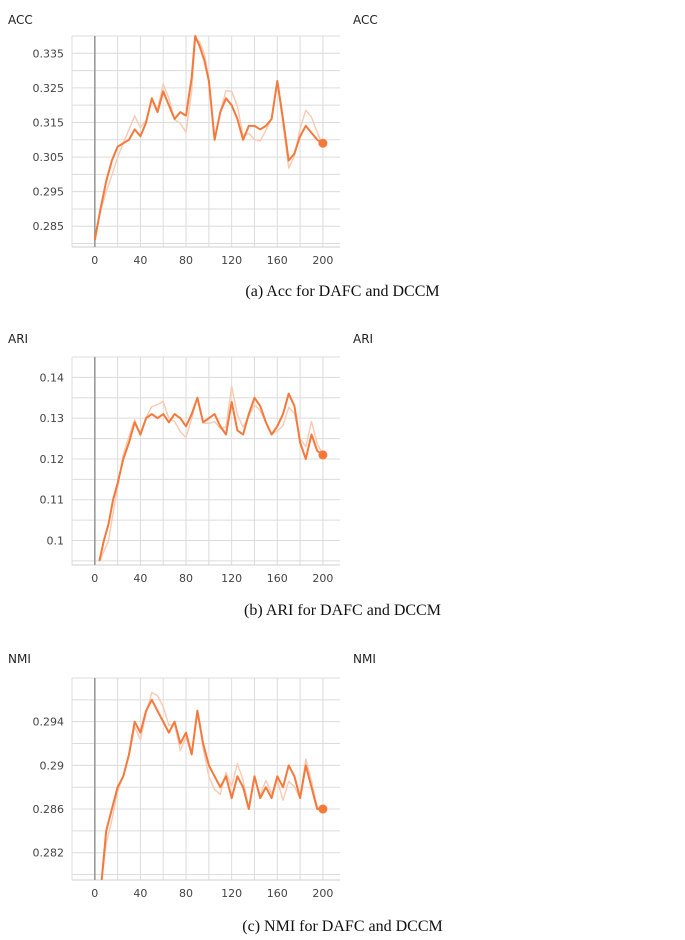  What do you see at coordinates (49, 853) in the screenshot?
I see `y-tick-label: 0.282` at bounding box center [49, 853].